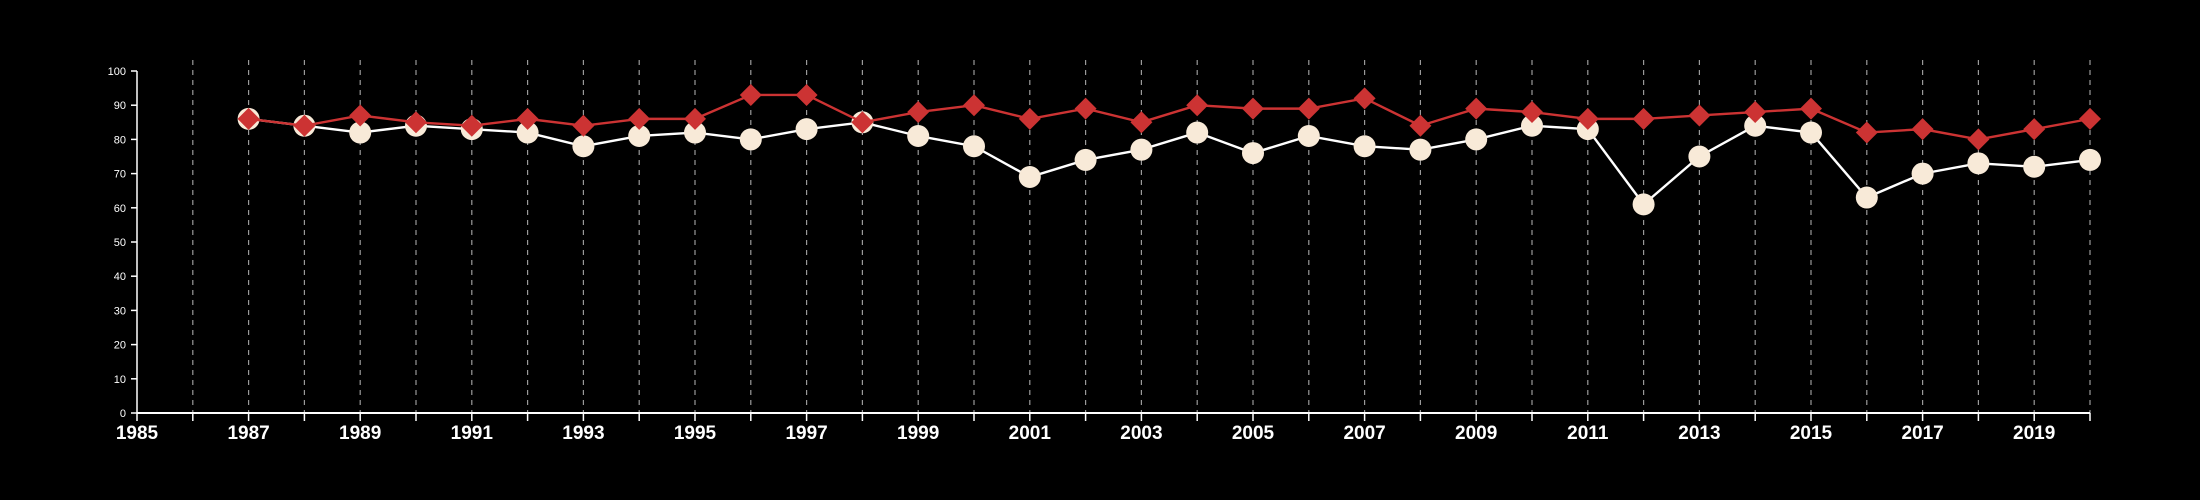 This screenshot has width=2200, height=500. Describe the element at coordinates (1699, 433) in the screenshot. I see `x-tick-label: 2013` at that location.